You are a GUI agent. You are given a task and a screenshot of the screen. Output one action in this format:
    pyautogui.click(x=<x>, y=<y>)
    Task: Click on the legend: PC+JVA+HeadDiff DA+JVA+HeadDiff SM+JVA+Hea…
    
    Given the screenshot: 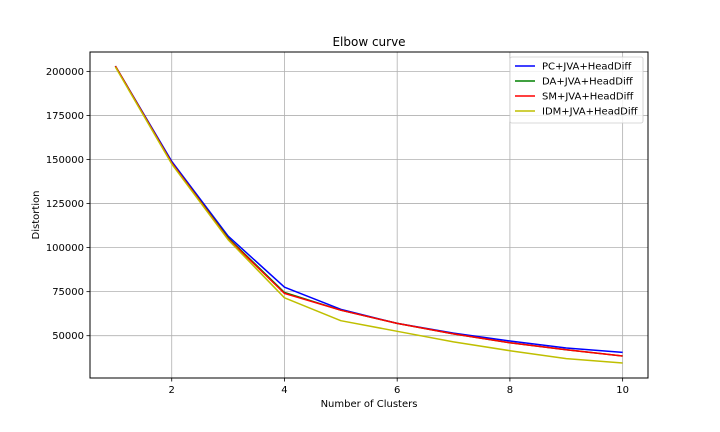 What is the action you would take?
    pyautogui.click(x=576, y=90)
    